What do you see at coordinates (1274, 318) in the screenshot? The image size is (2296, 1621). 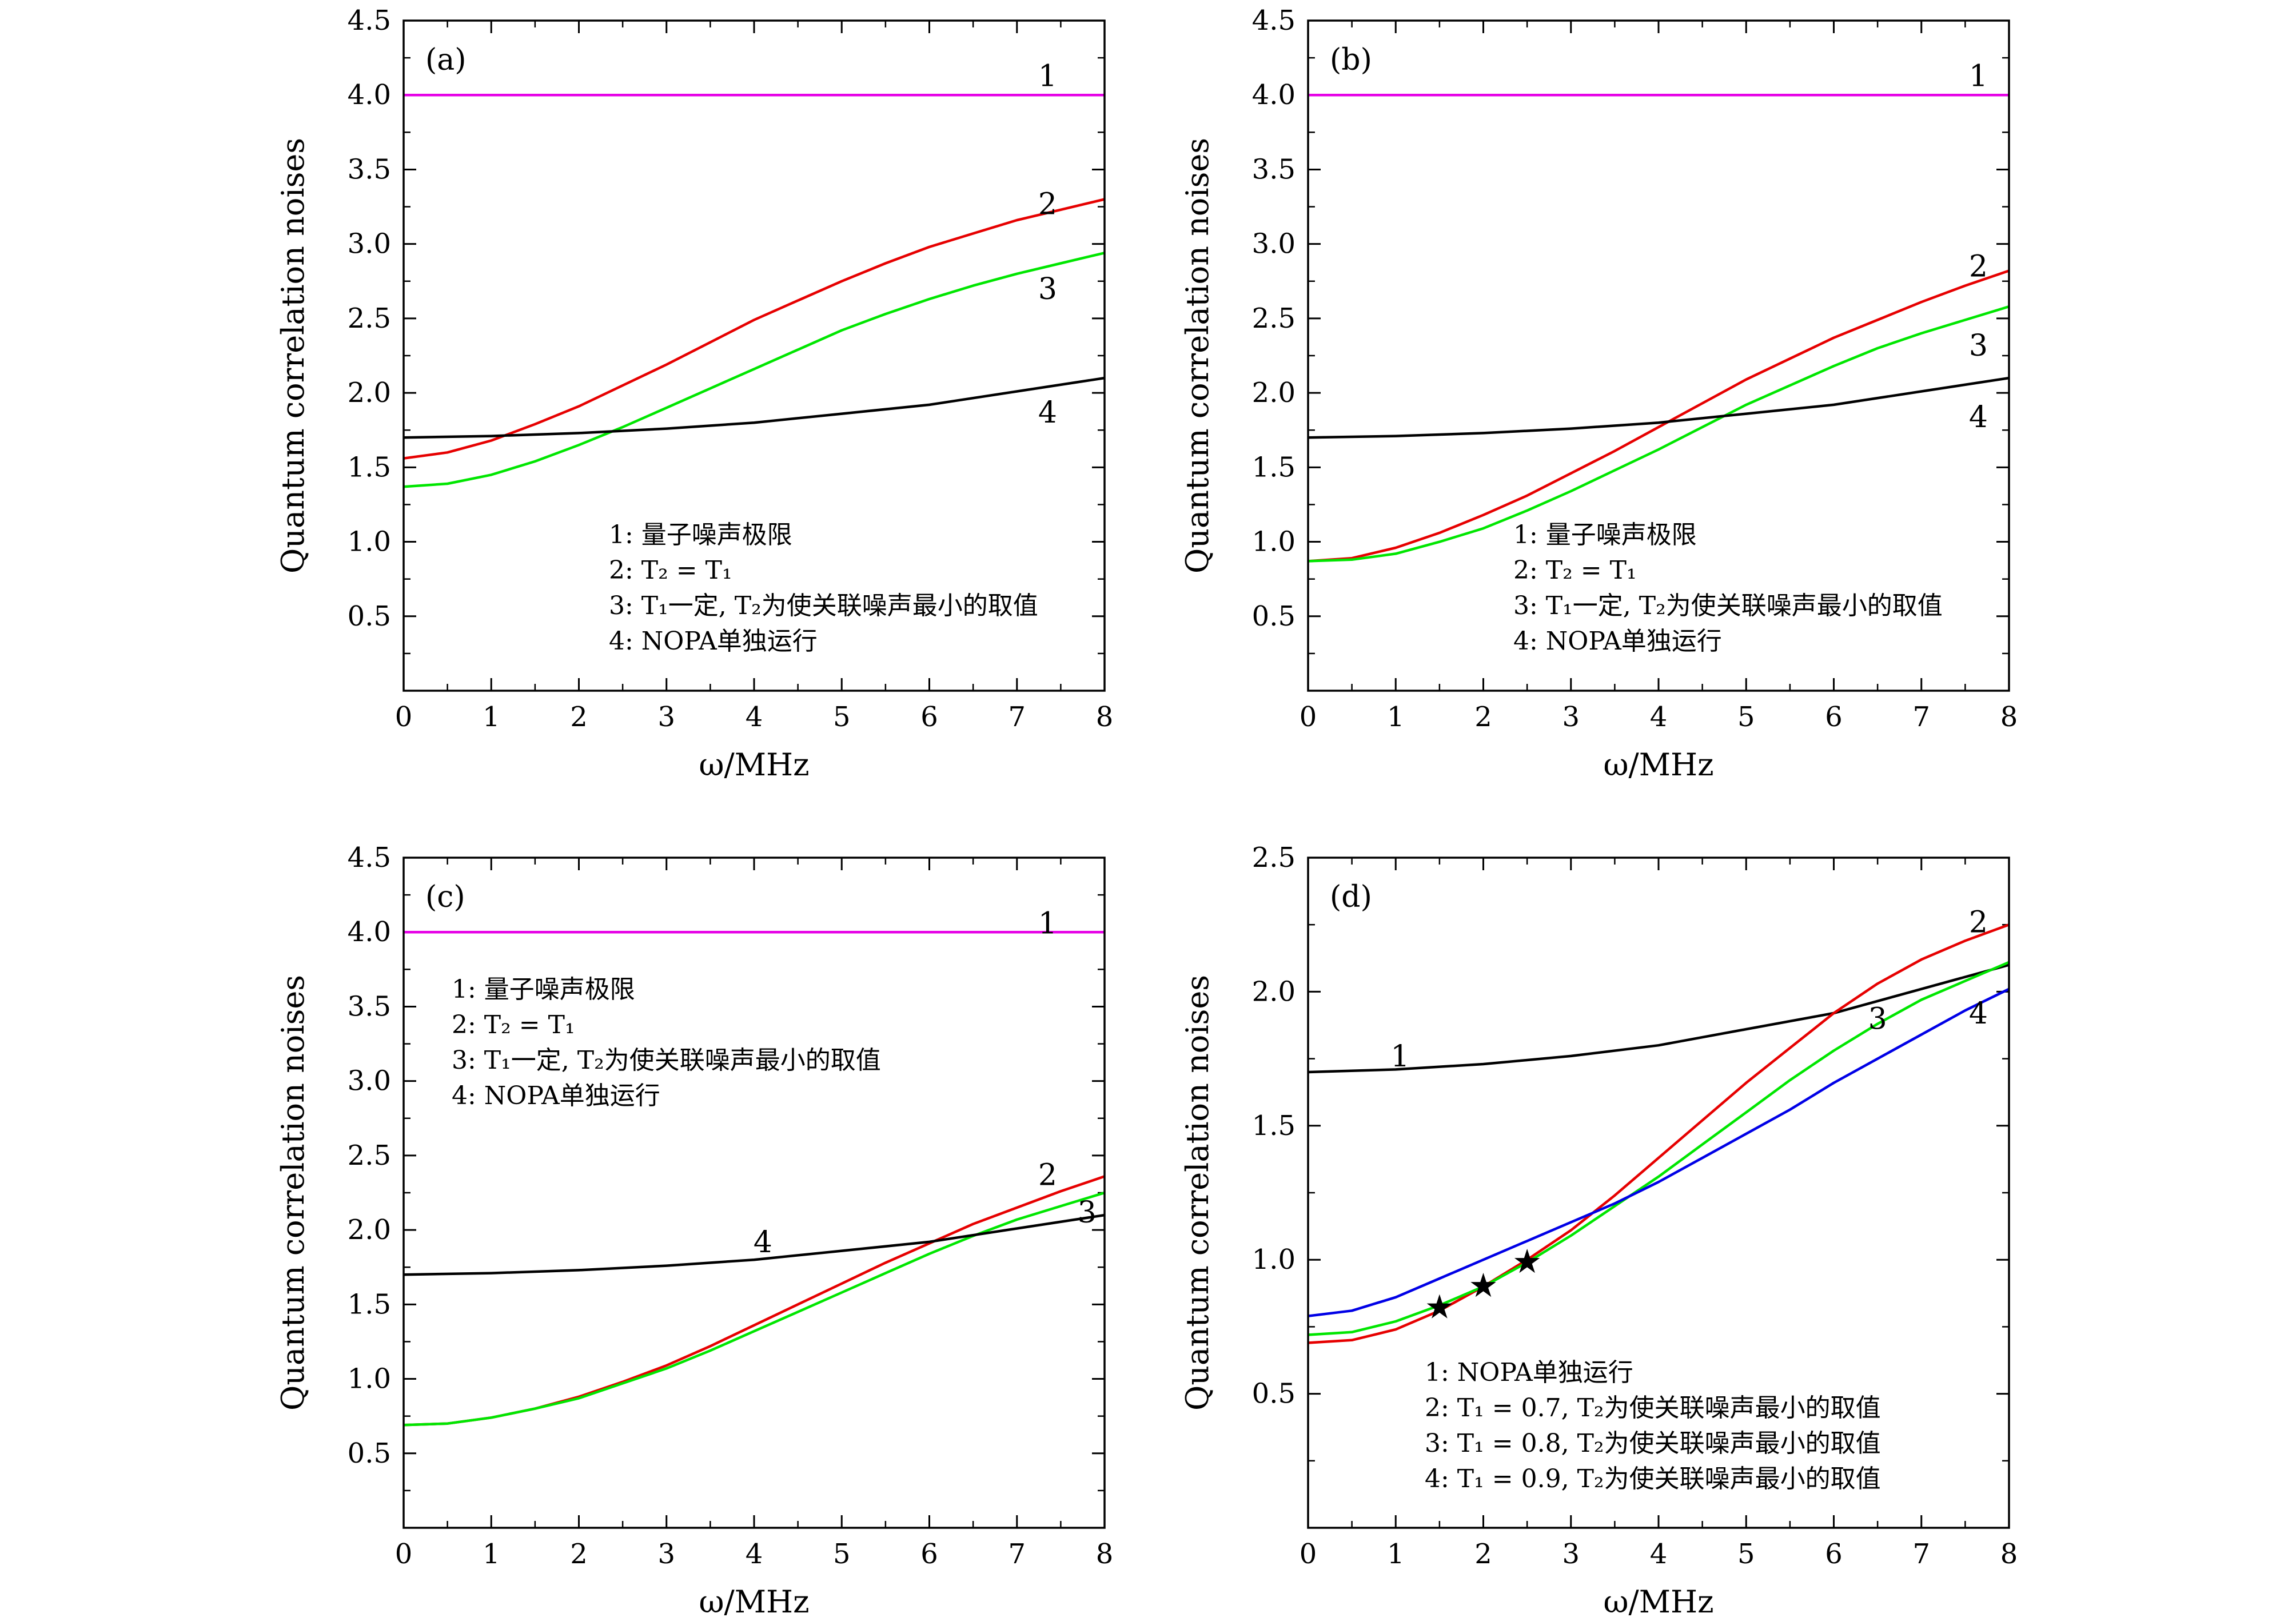 I see `y-tick-label: 2.5` at bounding box center [1274, 318].